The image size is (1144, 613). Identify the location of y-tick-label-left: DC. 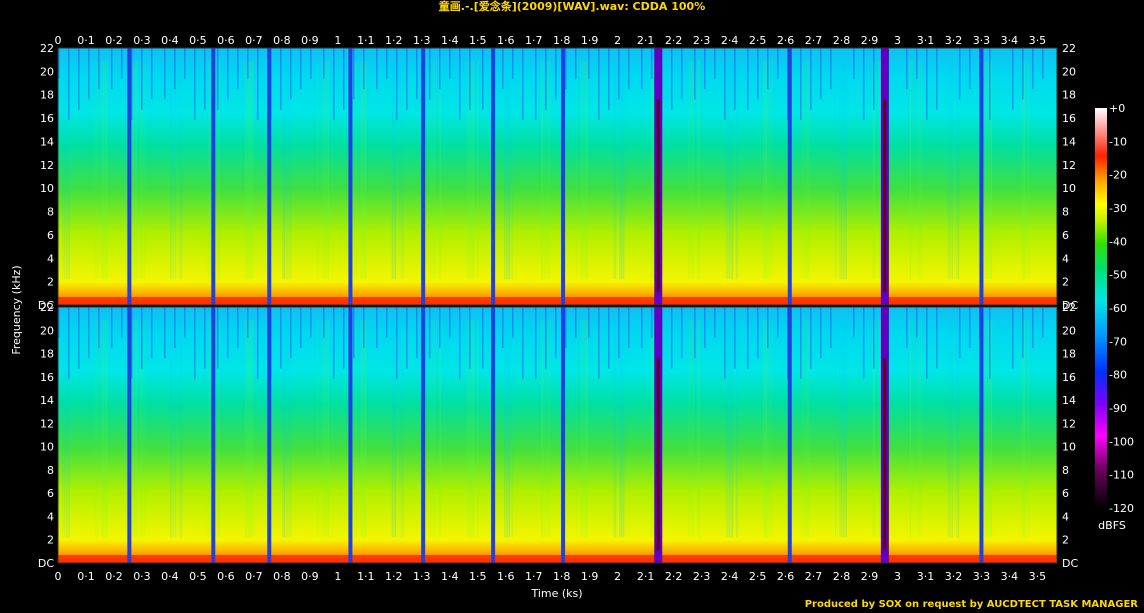
(46, 305).